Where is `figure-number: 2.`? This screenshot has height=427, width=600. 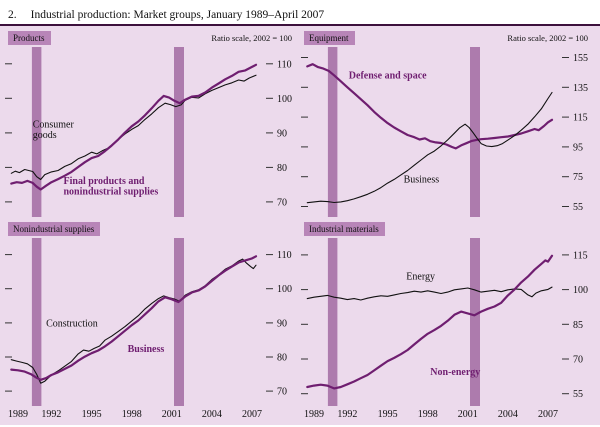 figure-number: 2. is located at coordinates (12, 15).